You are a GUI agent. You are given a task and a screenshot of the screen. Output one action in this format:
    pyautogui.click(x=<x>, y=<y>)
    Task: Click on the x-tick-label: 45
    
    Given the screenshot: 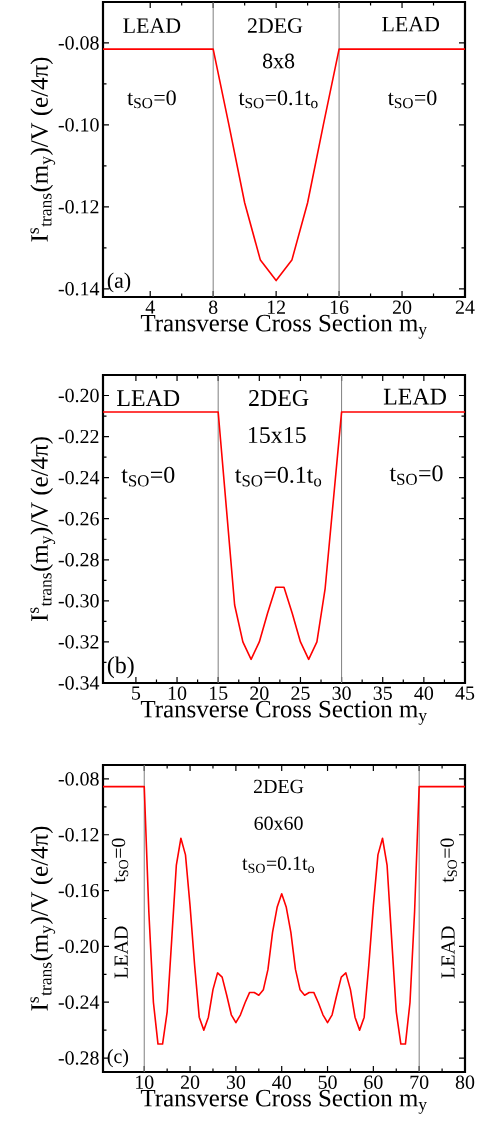 What is the action you would take?
    pyautogui.click(x=465, y=693)
    